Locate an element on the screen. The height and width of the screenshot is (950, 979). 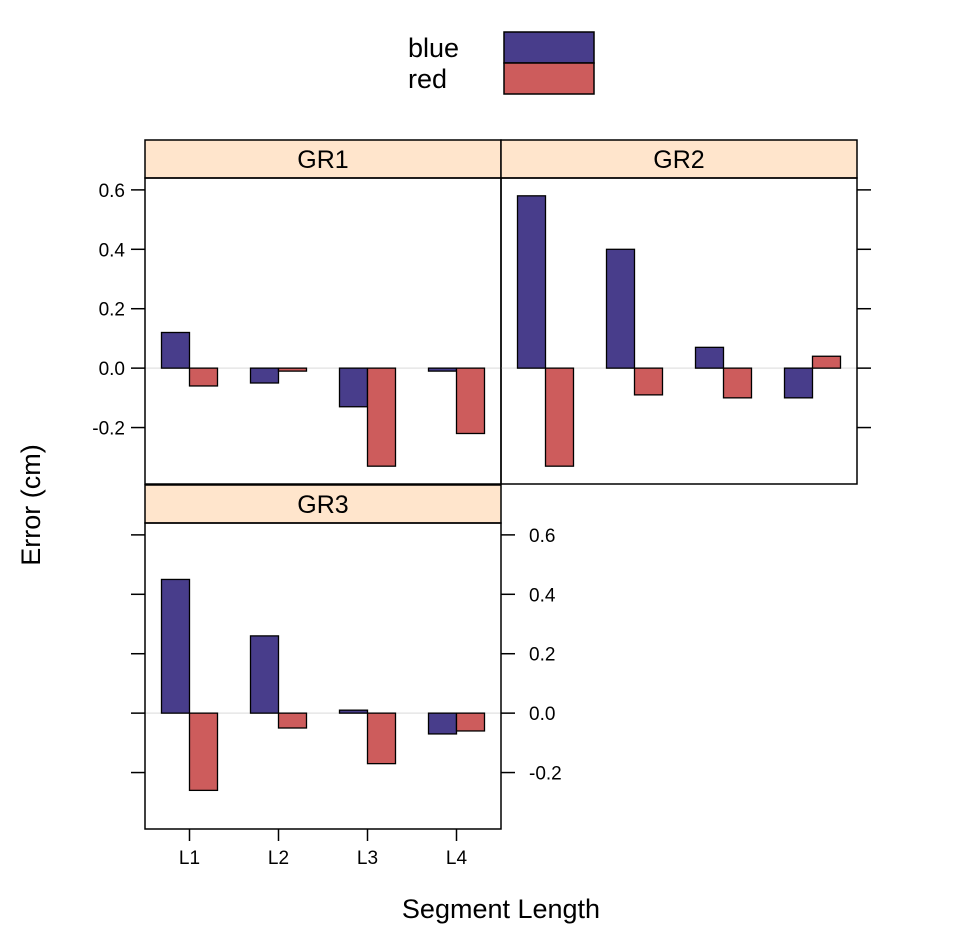
x-tick-label-l2: L2 is located at coordinates (278, 858).